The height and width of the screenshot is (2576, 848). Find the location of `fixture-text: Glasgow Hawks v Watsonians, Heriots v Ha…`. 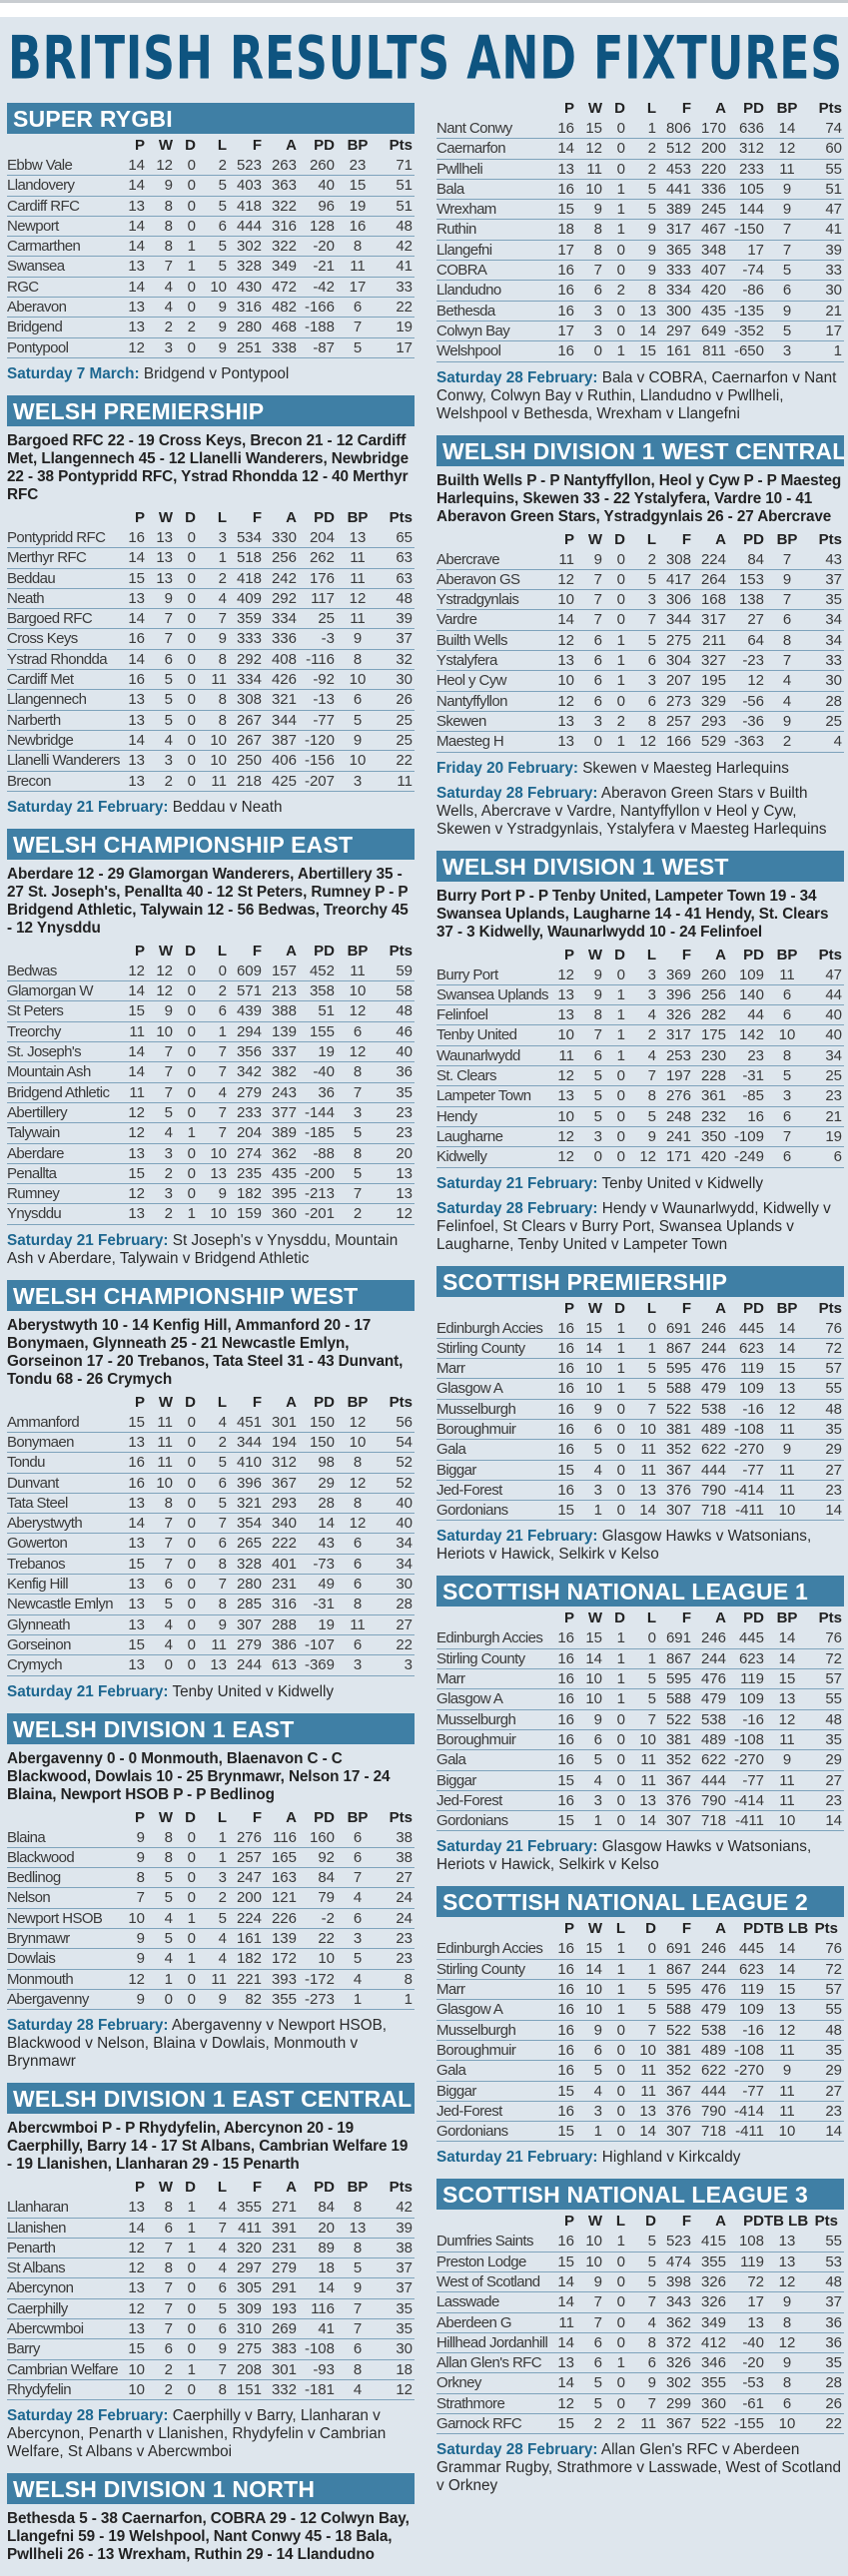

fixture-text: Glasgow Hawks v Watsonians, Heriots v Ha… is located at coordinates (624, 1856).